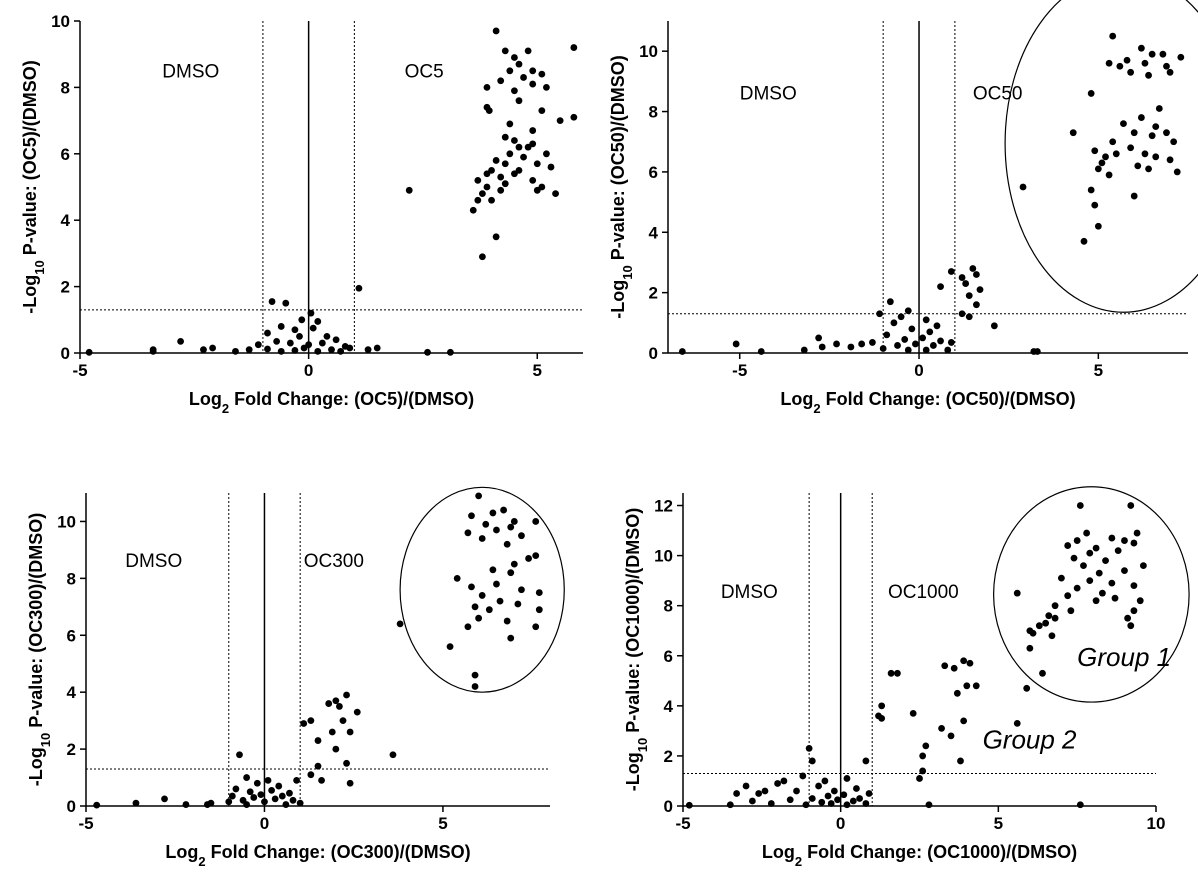 The height and width of the screenshot is (873, 1198). I want to click on x-axis-title-prefix: Log, so click(778, 852).